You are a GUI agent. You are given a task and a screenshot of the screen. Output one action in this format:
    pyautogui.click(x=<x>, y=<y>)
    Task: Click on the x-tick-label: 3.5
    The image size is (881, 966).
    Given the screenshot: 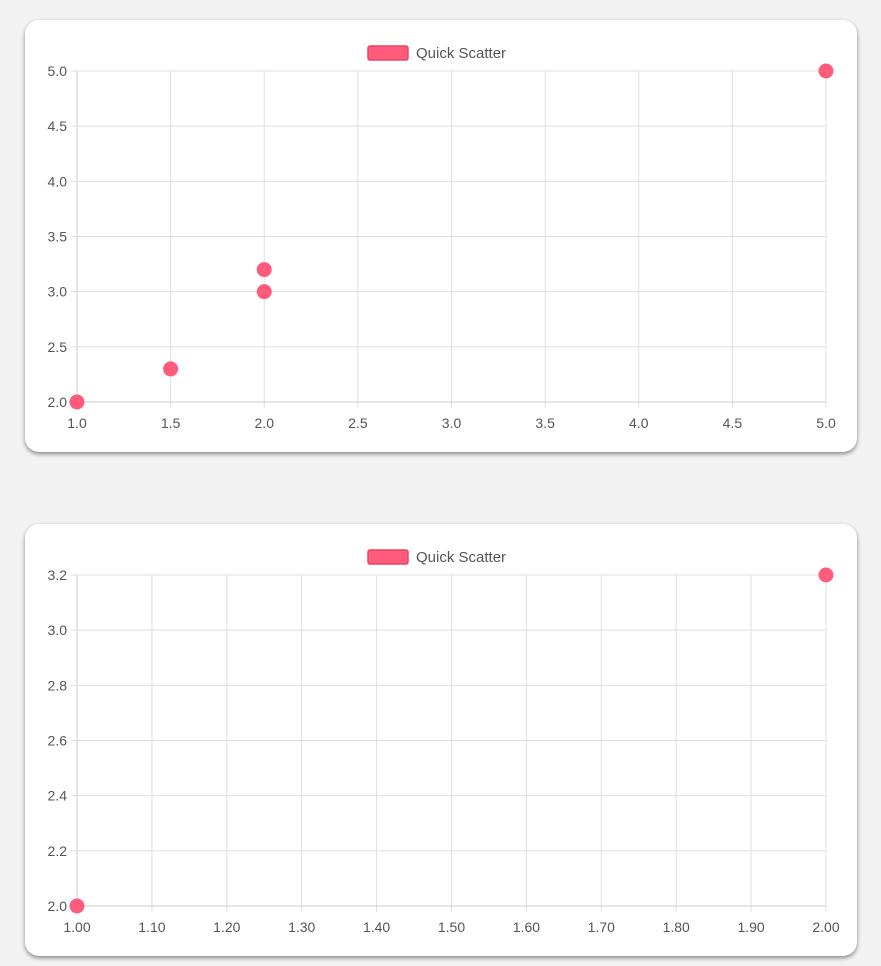 What is the action you would take?
    pyautogui.click(x=545, y=423)
    